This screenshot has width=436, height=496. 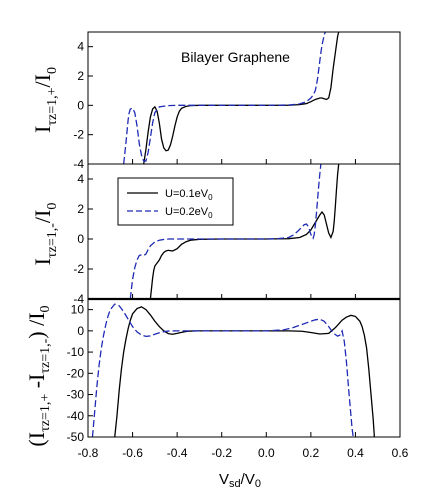 I want to click on y-tick-label-bottom-3: -20, so click(x=76, y=373).